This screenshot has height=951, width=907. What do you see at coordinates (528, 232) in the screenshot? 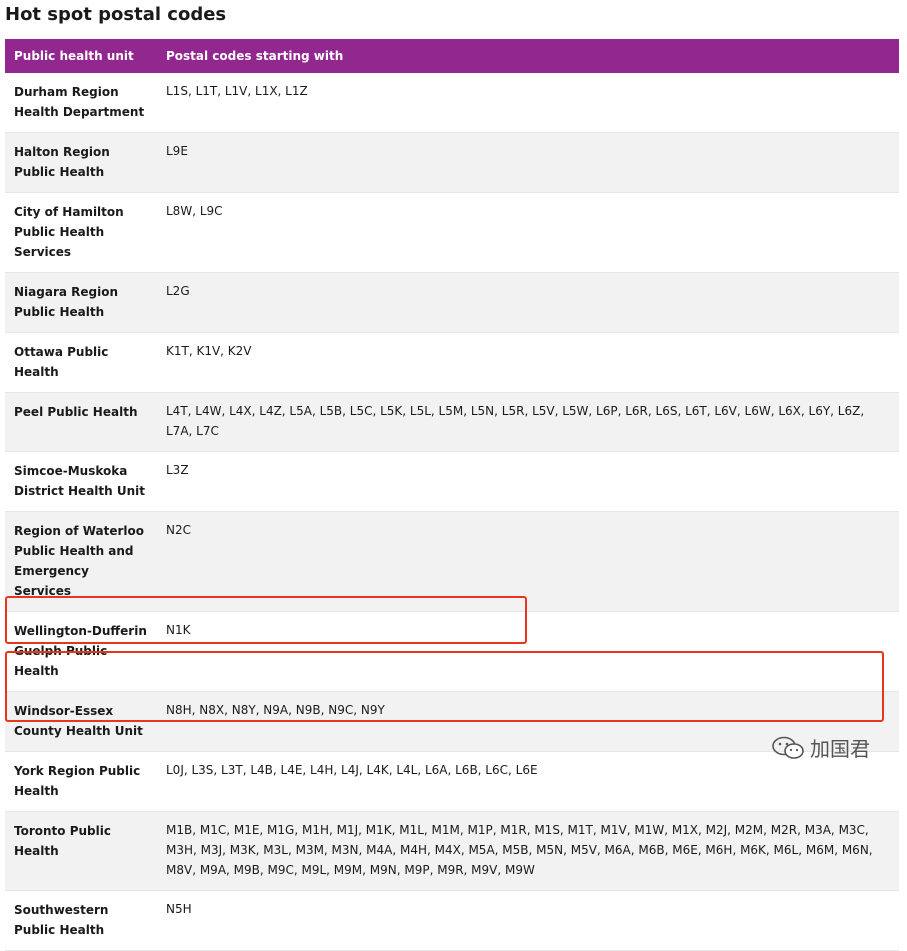
I see `postal-codes-cell: L8W, L9C` at bounding box center [528, 232].